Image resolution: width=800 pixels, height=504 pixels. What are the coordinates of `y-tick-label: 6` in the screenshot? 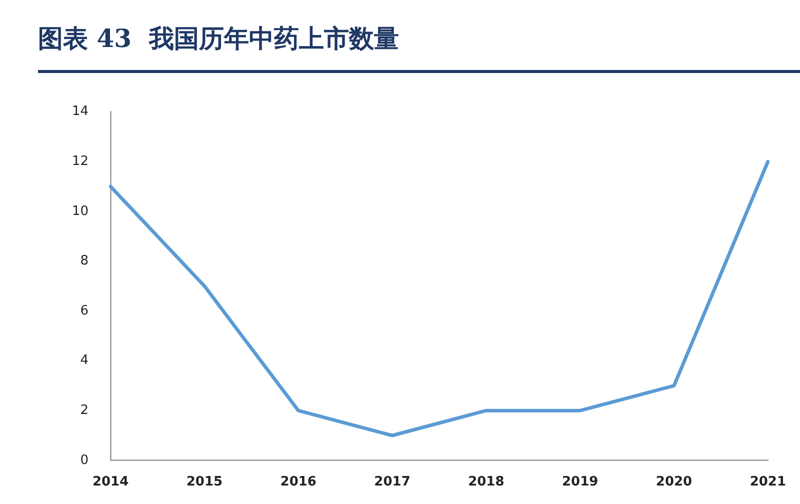 It's located at (84, 310).